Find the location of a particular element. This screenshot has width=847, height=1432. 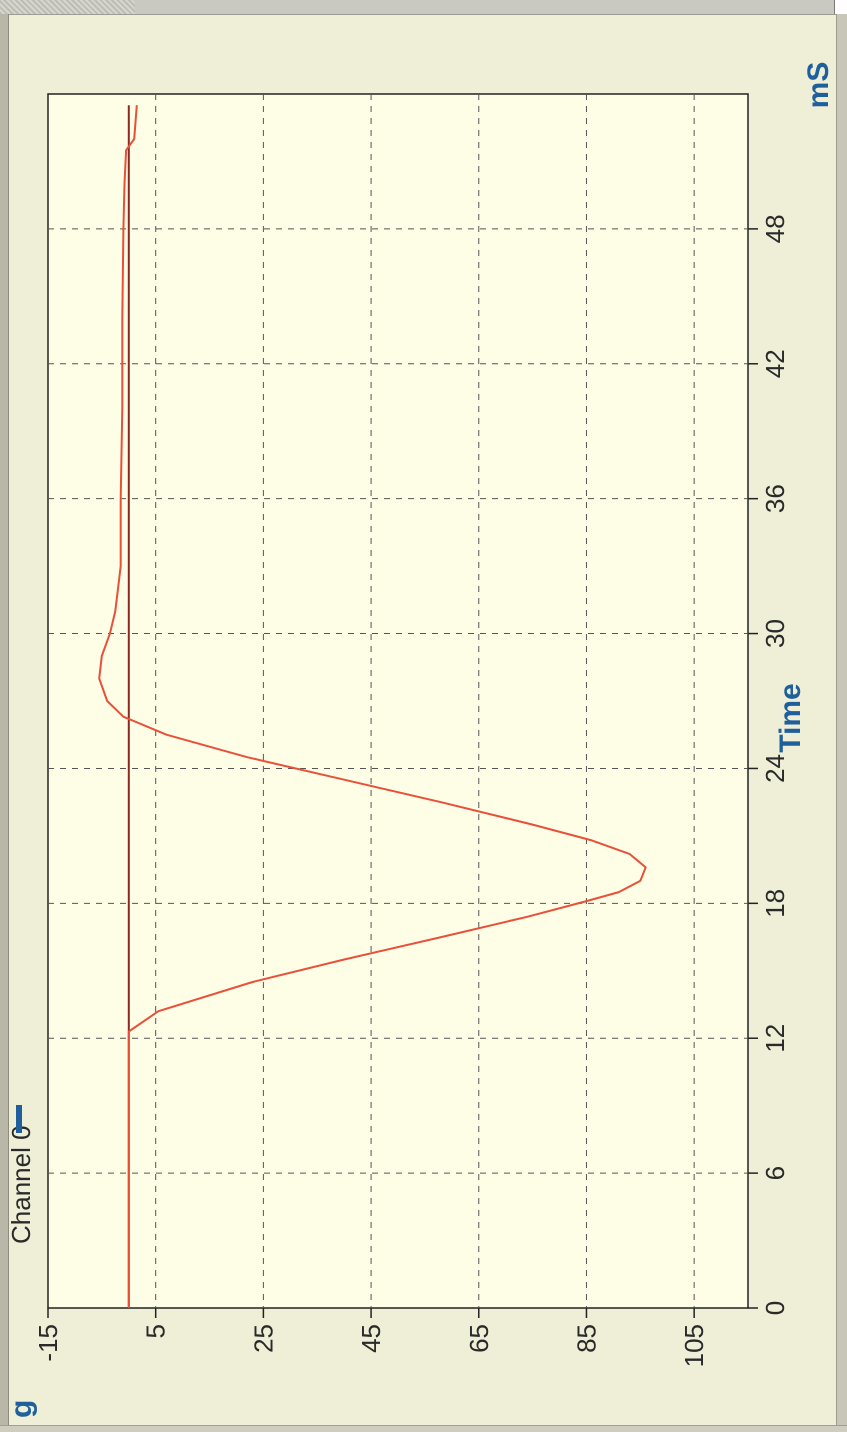

y-axis-ticks: -15 5 25 45 65 85 105 is located at coordinates (371, 1337).